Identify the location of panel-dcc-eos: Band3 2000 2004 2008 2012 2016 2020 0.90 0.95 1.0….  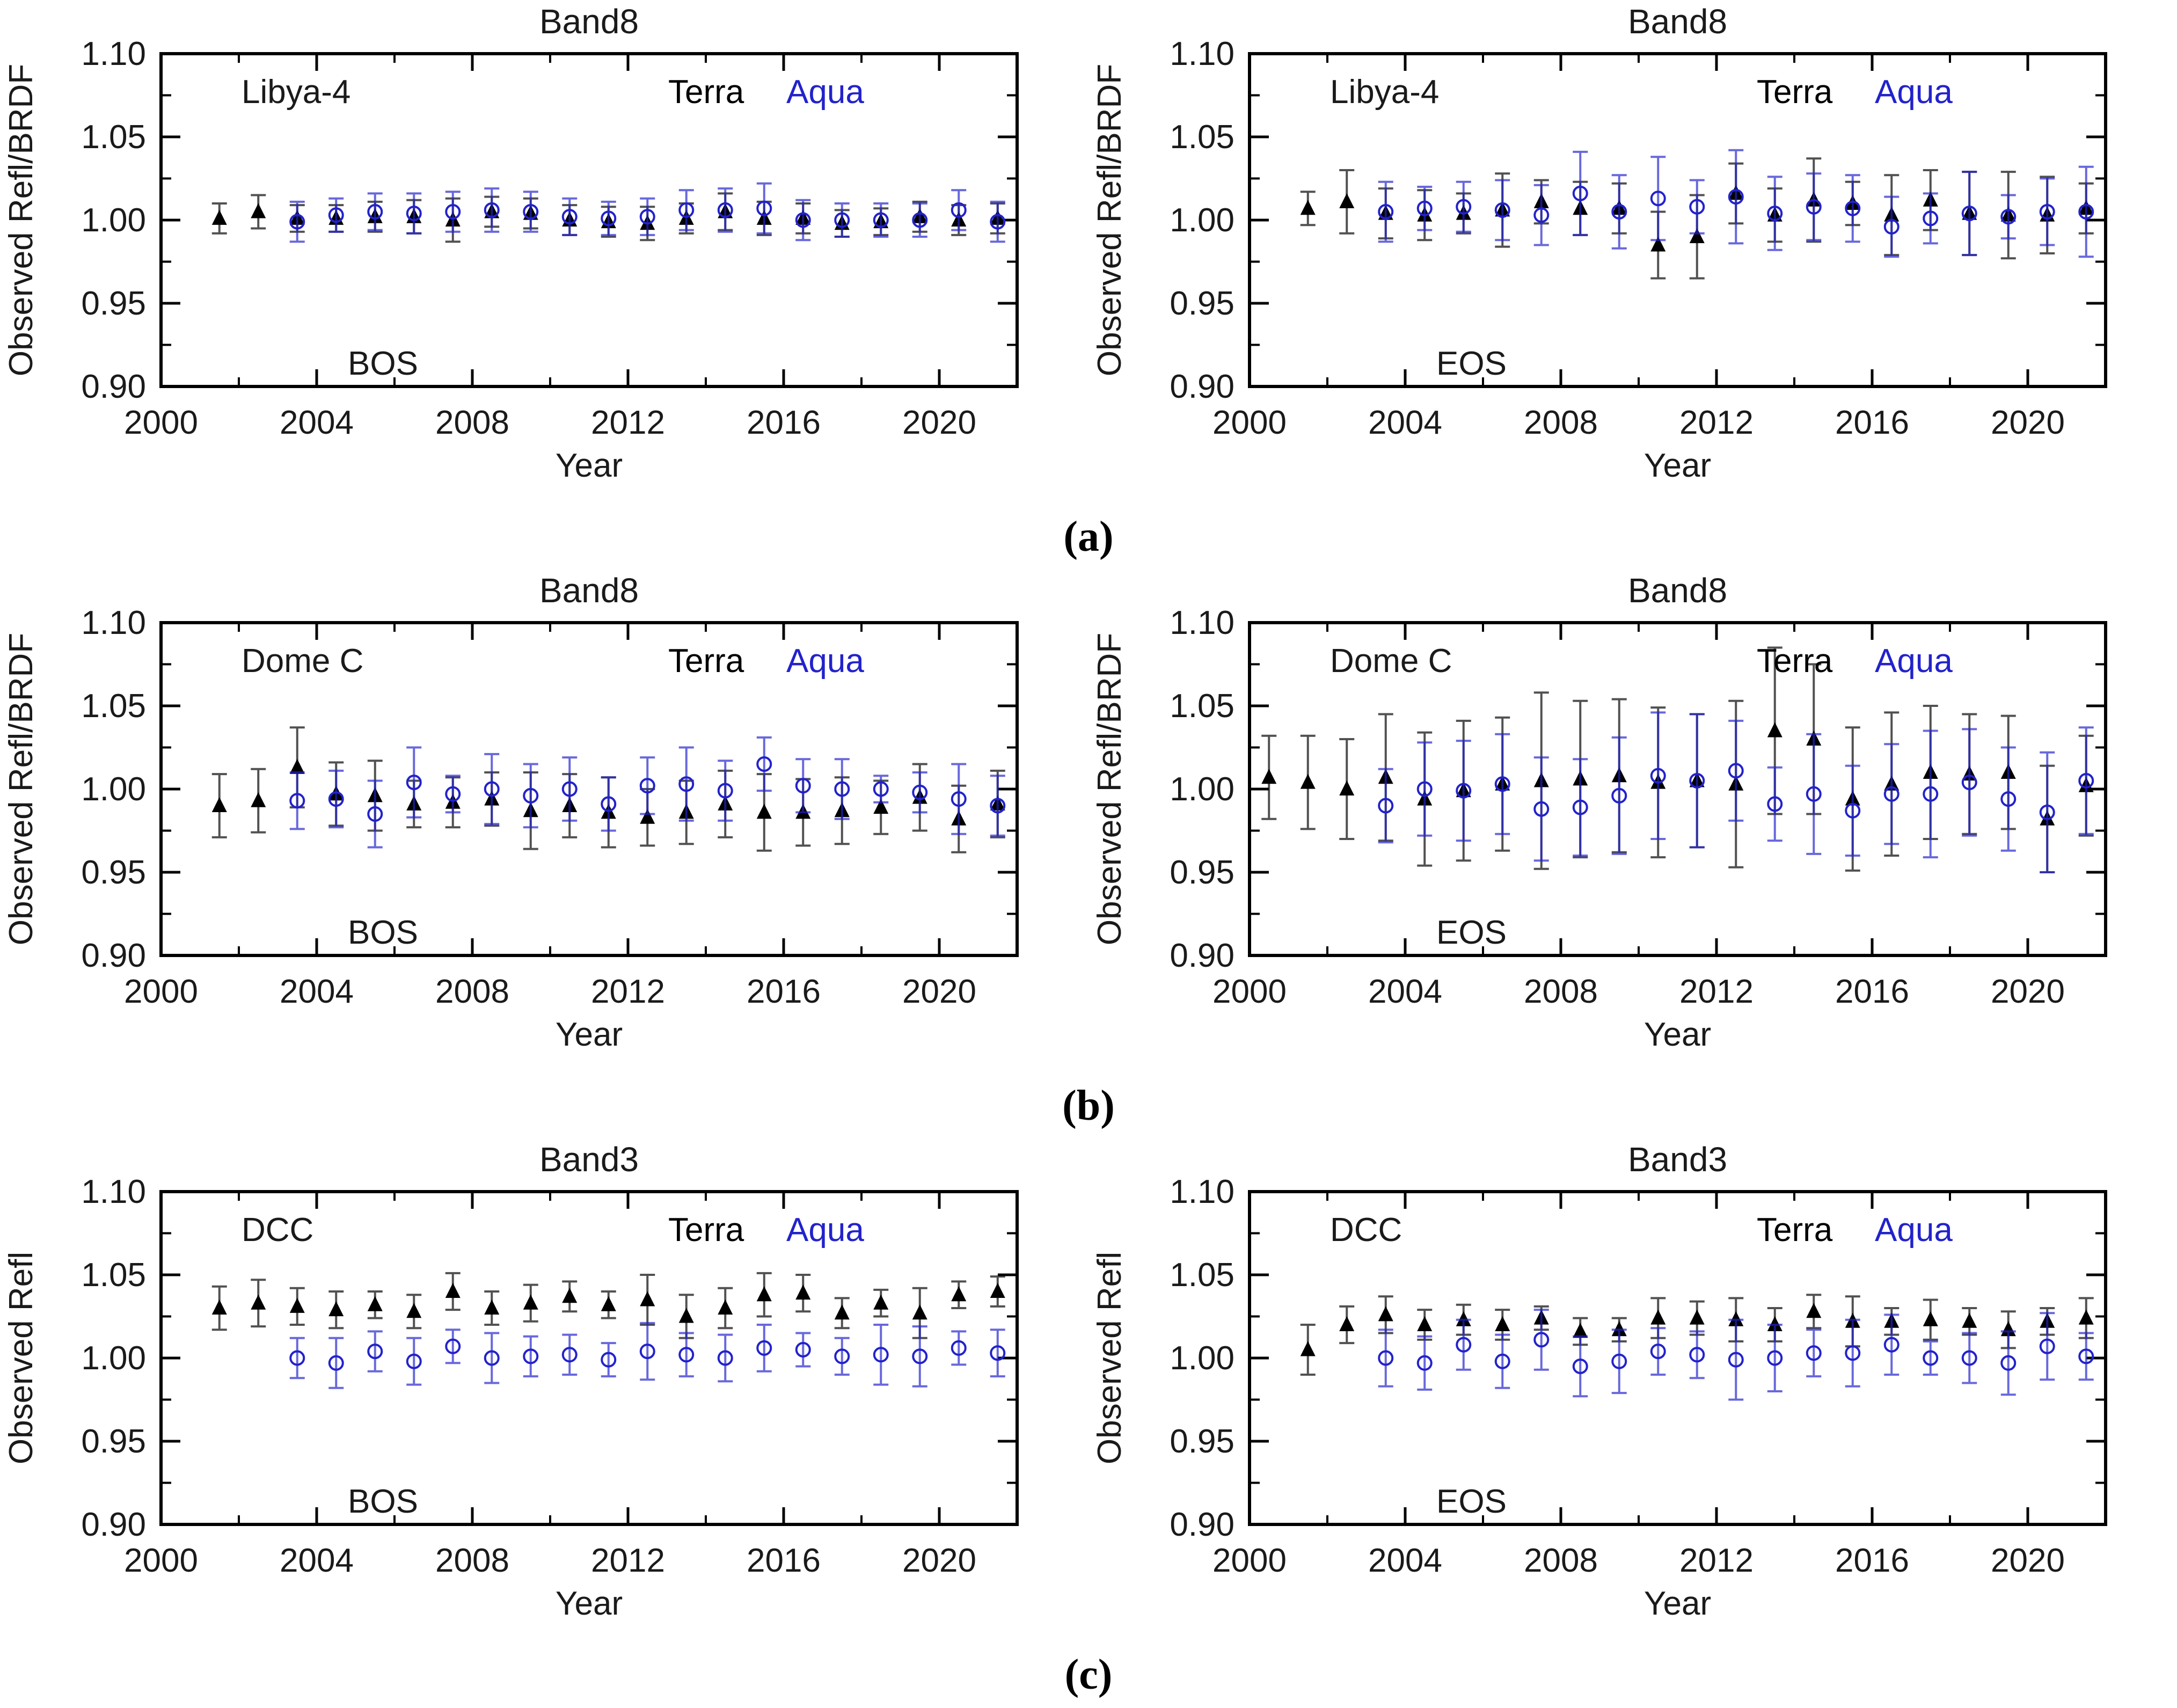
(1633, 1393).